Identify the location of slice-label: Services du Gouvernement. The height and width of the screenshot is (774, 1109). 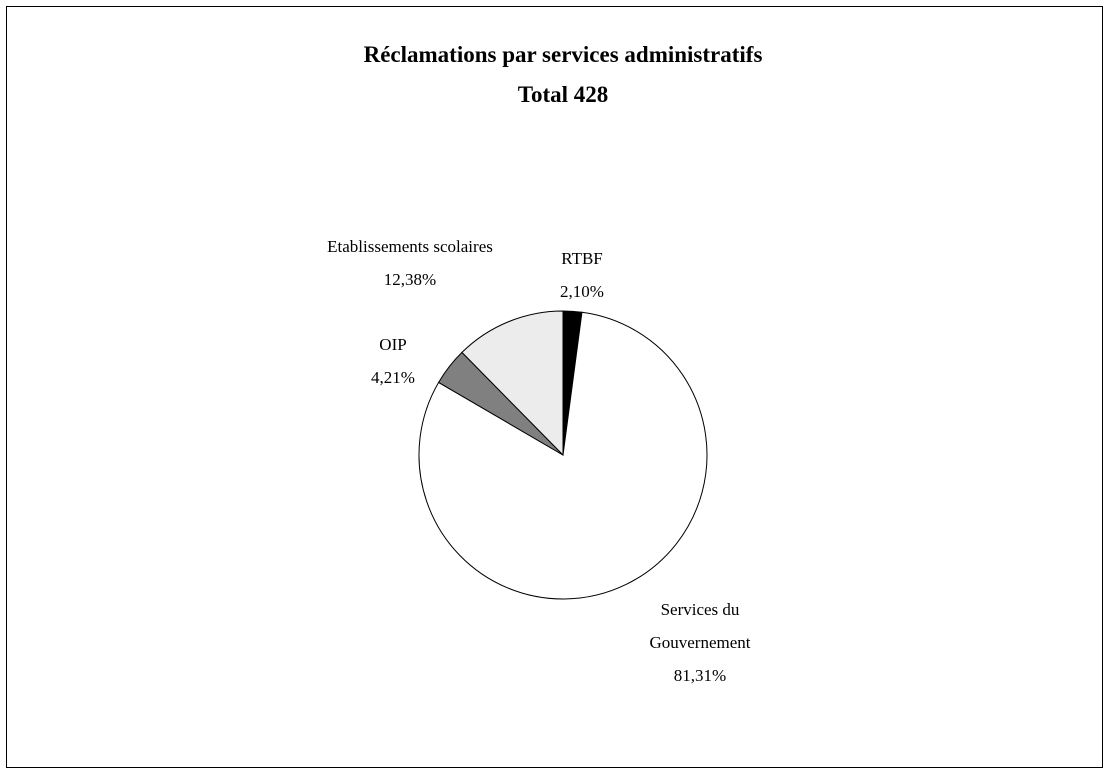
(700, 626).